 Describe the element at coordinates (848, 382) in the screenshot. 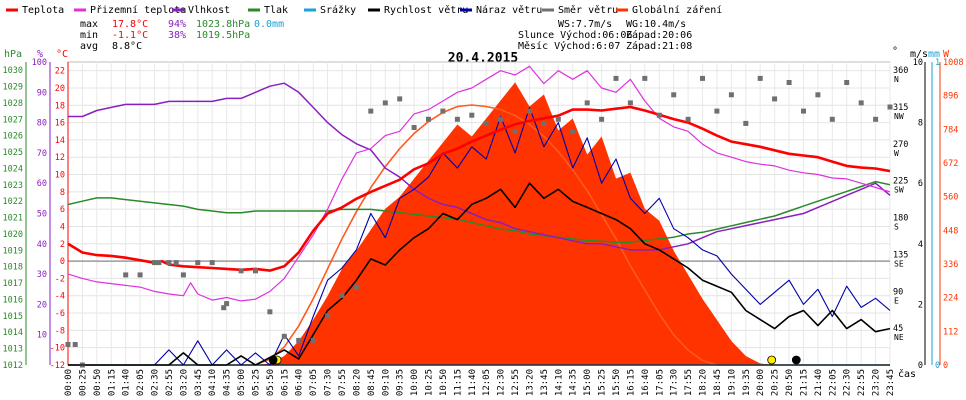

I see `x-tick-label: 22:30` at that location.